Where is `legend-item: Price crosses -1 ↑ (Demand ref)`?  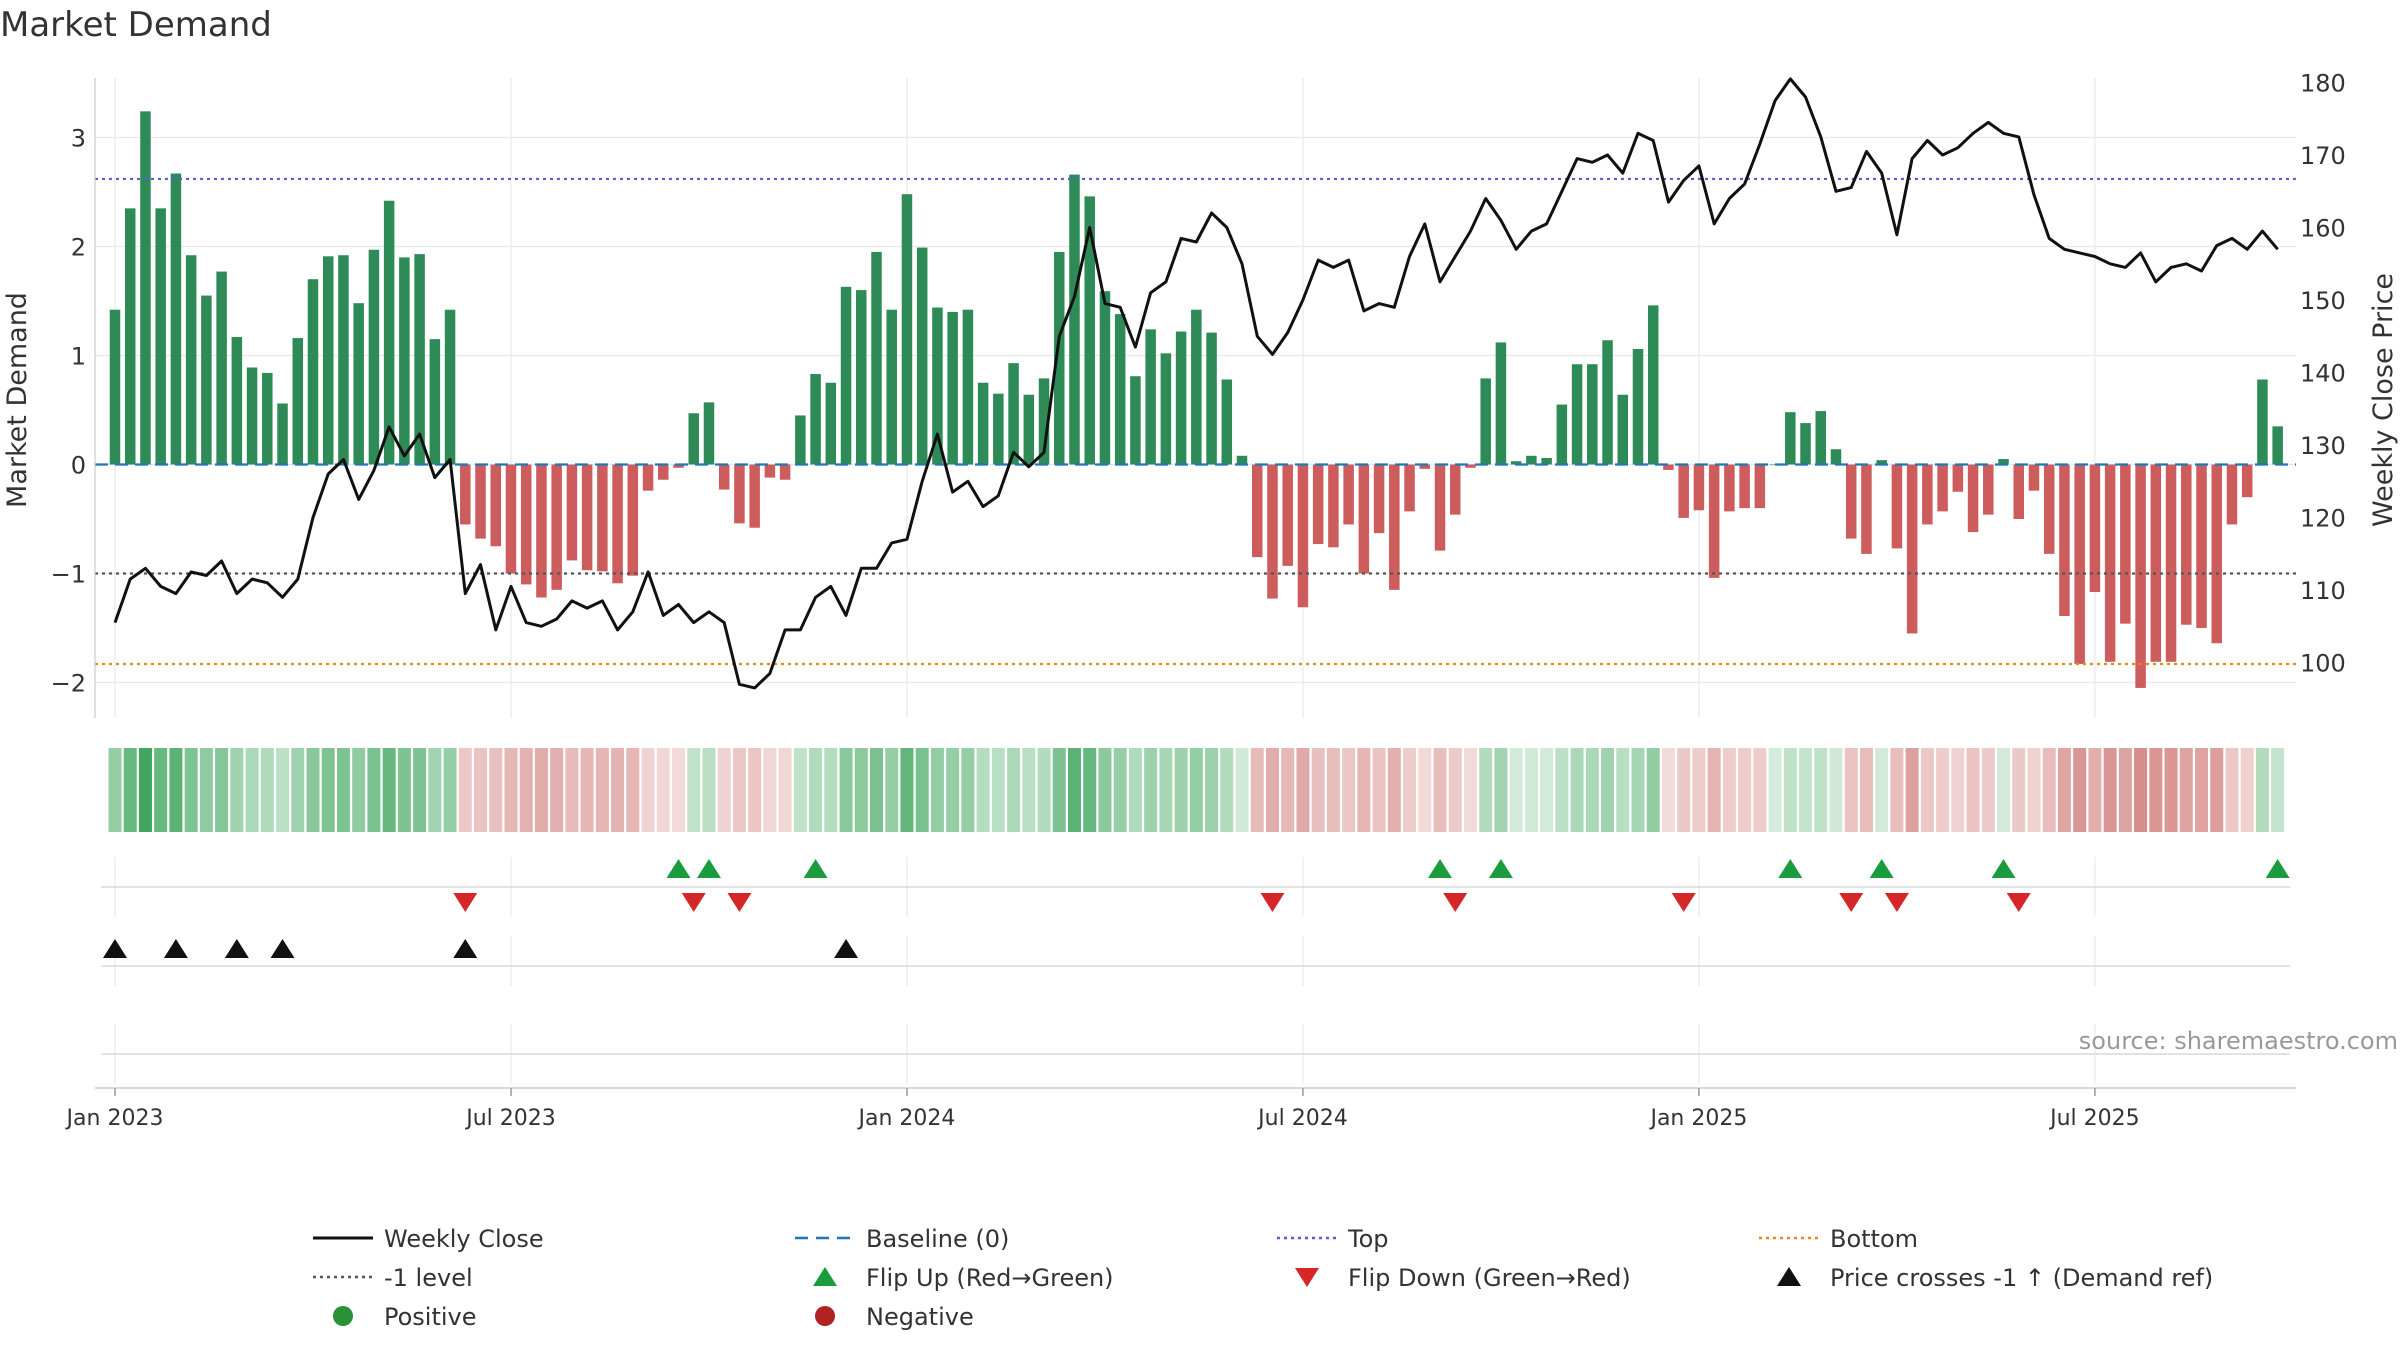
legend-item: Price crosses -1 ↑ (Demand ref) is located at coordinates (1995, 1278).